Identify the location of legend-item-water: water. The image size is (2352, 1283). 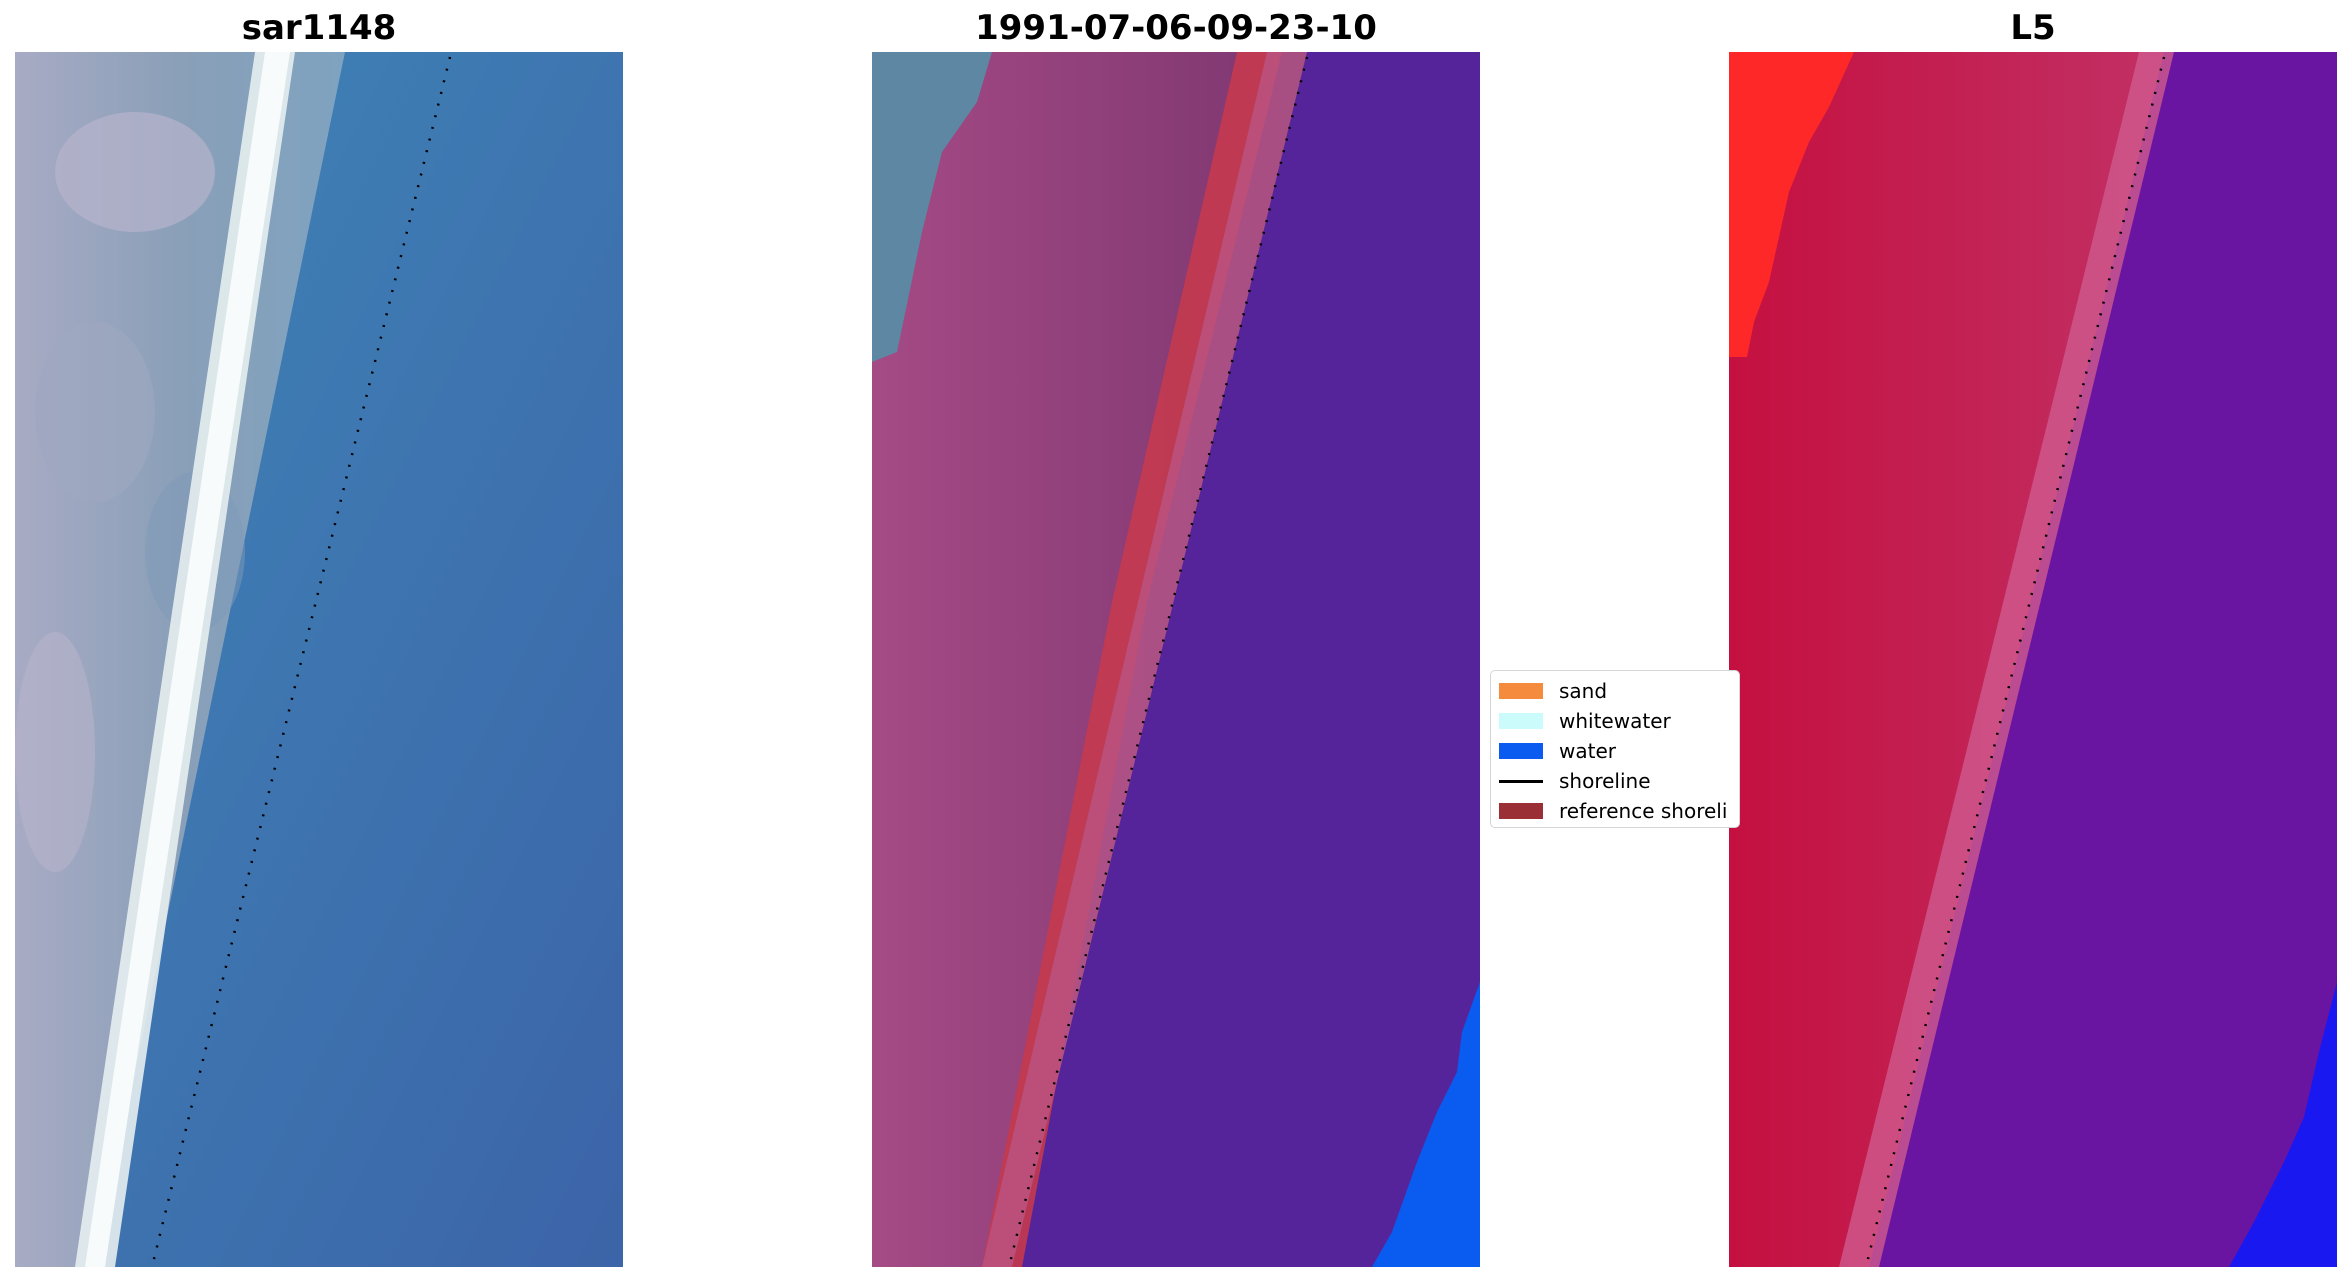
(1619, 751).